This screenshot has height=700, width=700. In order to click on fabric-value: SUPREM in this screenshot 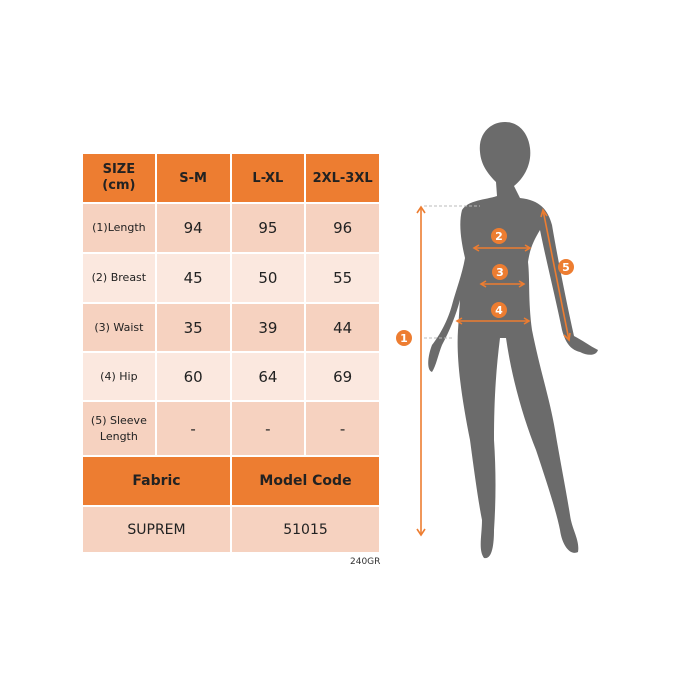, I will do `click(156, 529)`.